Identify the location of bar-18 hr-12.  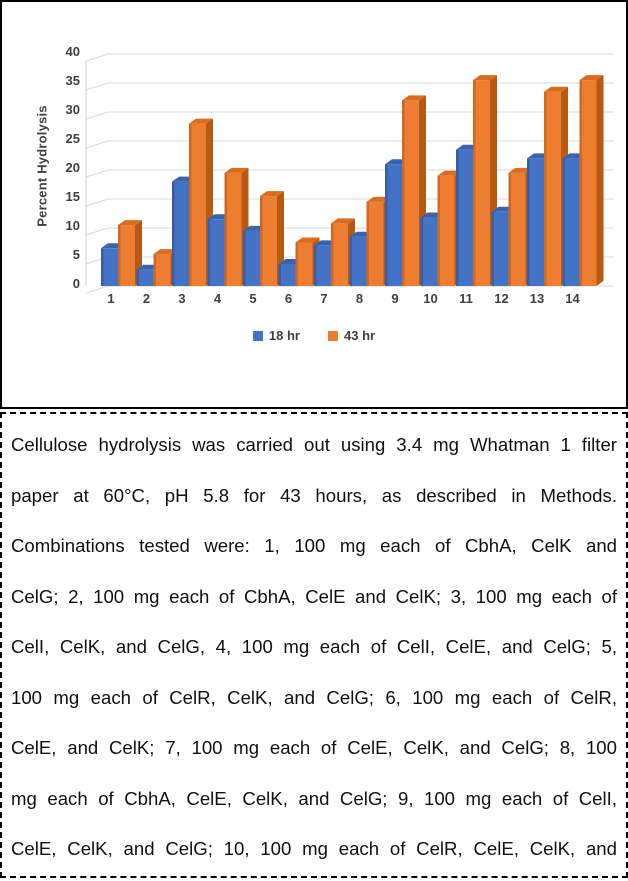
(500, 248).